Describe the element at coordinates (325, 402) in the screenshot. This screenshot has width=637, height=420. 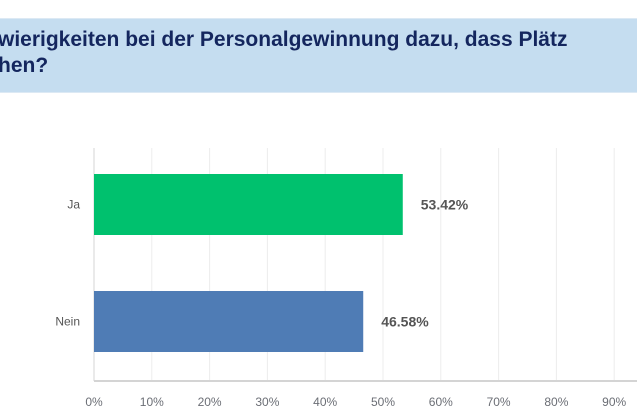
I see `x-tick-label: 40%` at that location.